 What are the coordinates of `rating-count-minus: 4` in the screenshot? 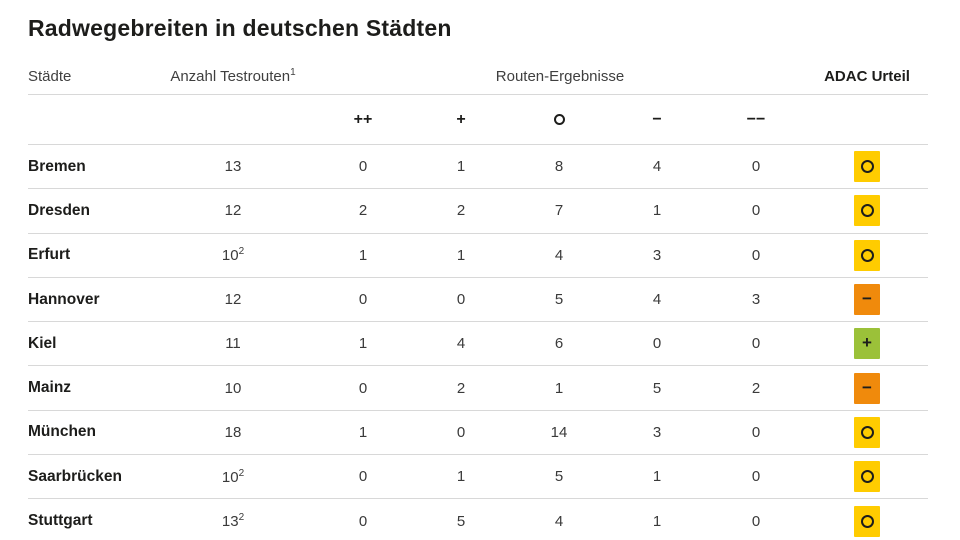 It's located at (657, 167).